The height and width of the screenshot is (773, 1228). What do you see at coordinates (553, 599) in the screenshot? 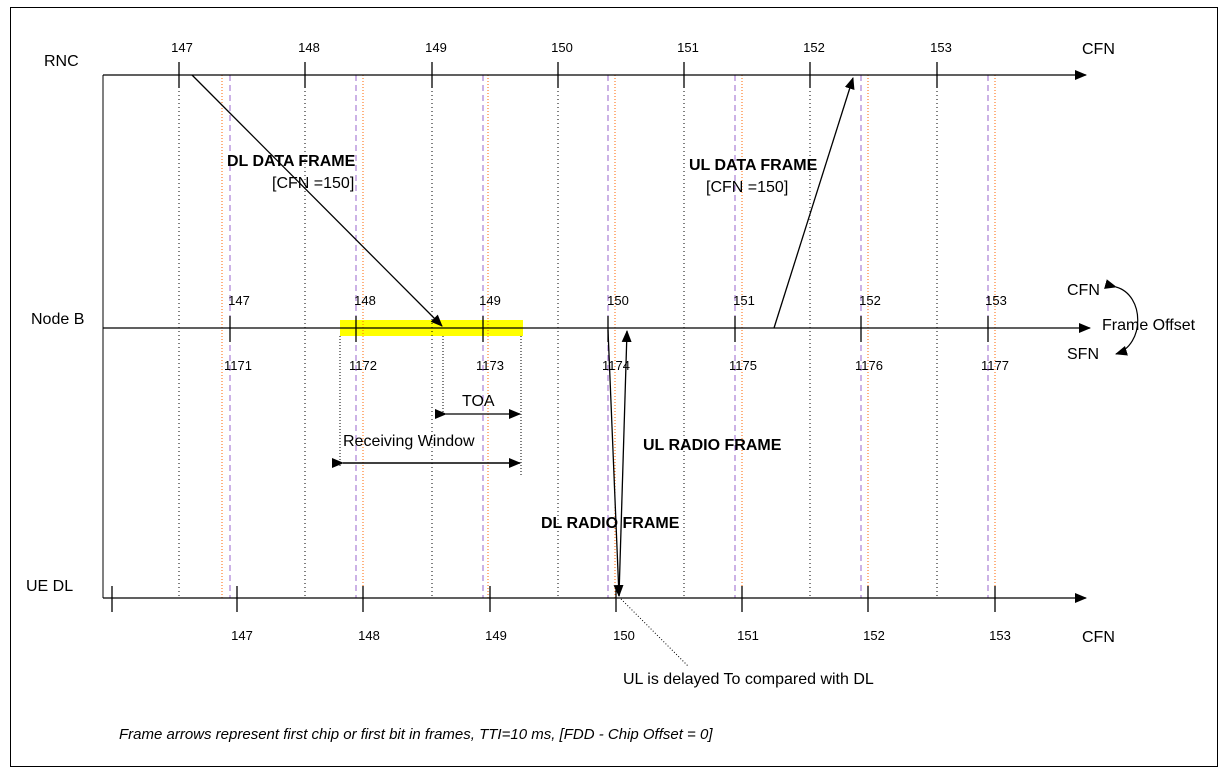
I see `ue-ticks` at bounding box center [553, 599].